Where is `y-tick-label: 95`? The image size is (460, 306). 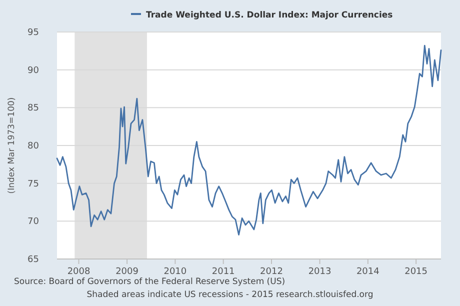
y-tick-label: 95 is located at coordinates (33, 33).